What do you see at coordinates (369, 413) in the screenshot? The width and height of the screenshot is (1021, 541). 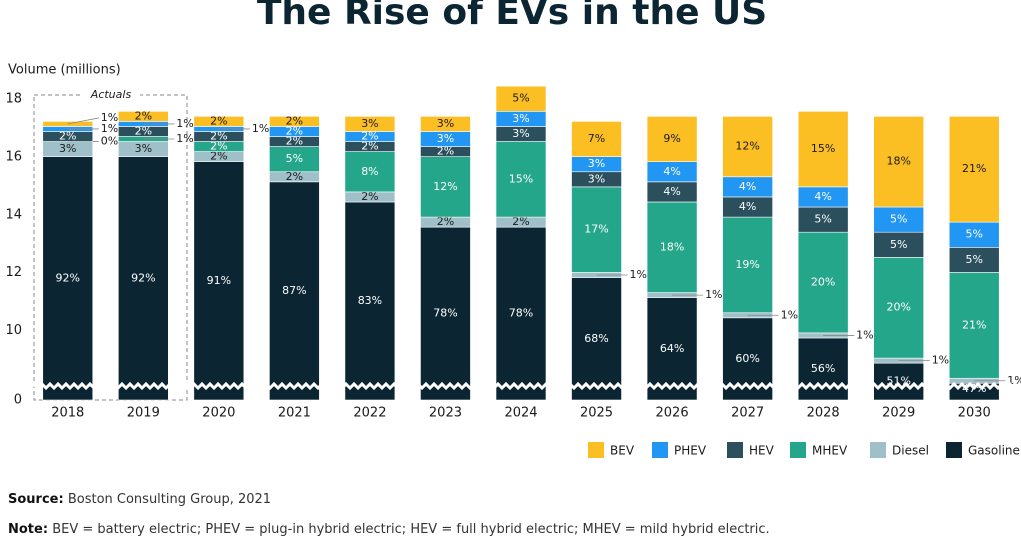 I see `x-tick-label: 2022` at bounding box center [369, 413].